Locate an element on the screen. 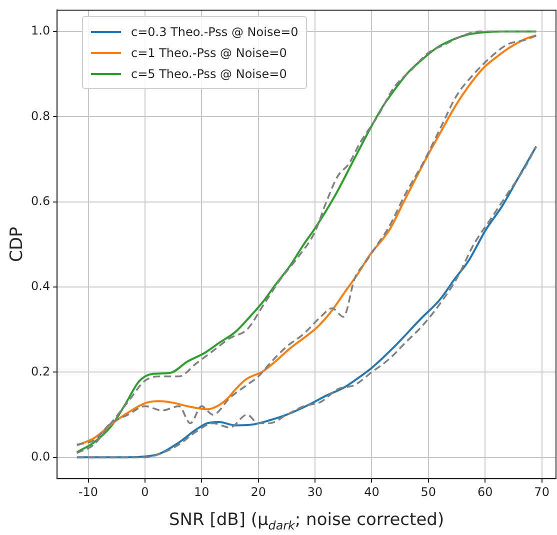  x-tick-label: 70 is located at coordinates (542, 491).